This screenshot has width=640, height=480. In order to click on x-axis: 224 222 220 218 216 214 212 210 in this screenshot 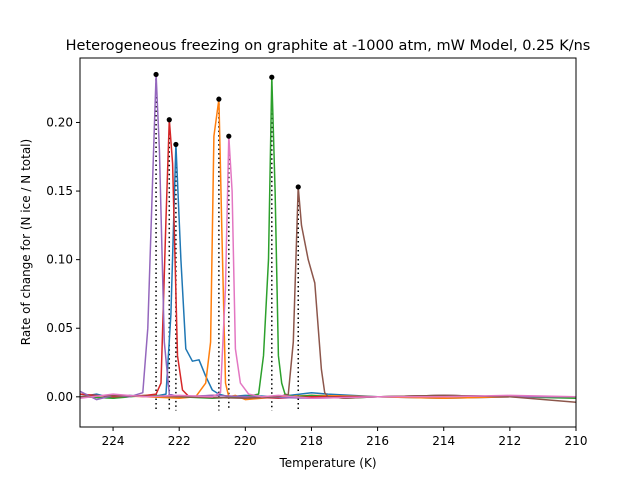, I will do `click(345, 437)`.